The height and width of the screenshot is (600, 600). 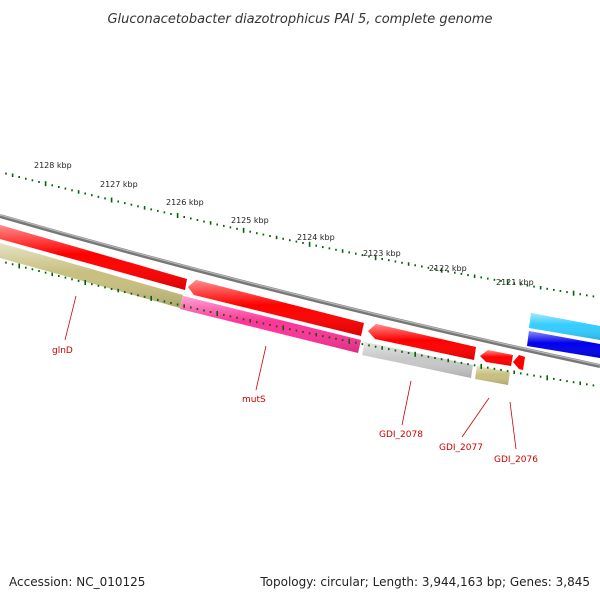 What do you see at coordinates (564, 326) in the screenshot?
I see `cyan-feature` at bounding box center [564, 326].